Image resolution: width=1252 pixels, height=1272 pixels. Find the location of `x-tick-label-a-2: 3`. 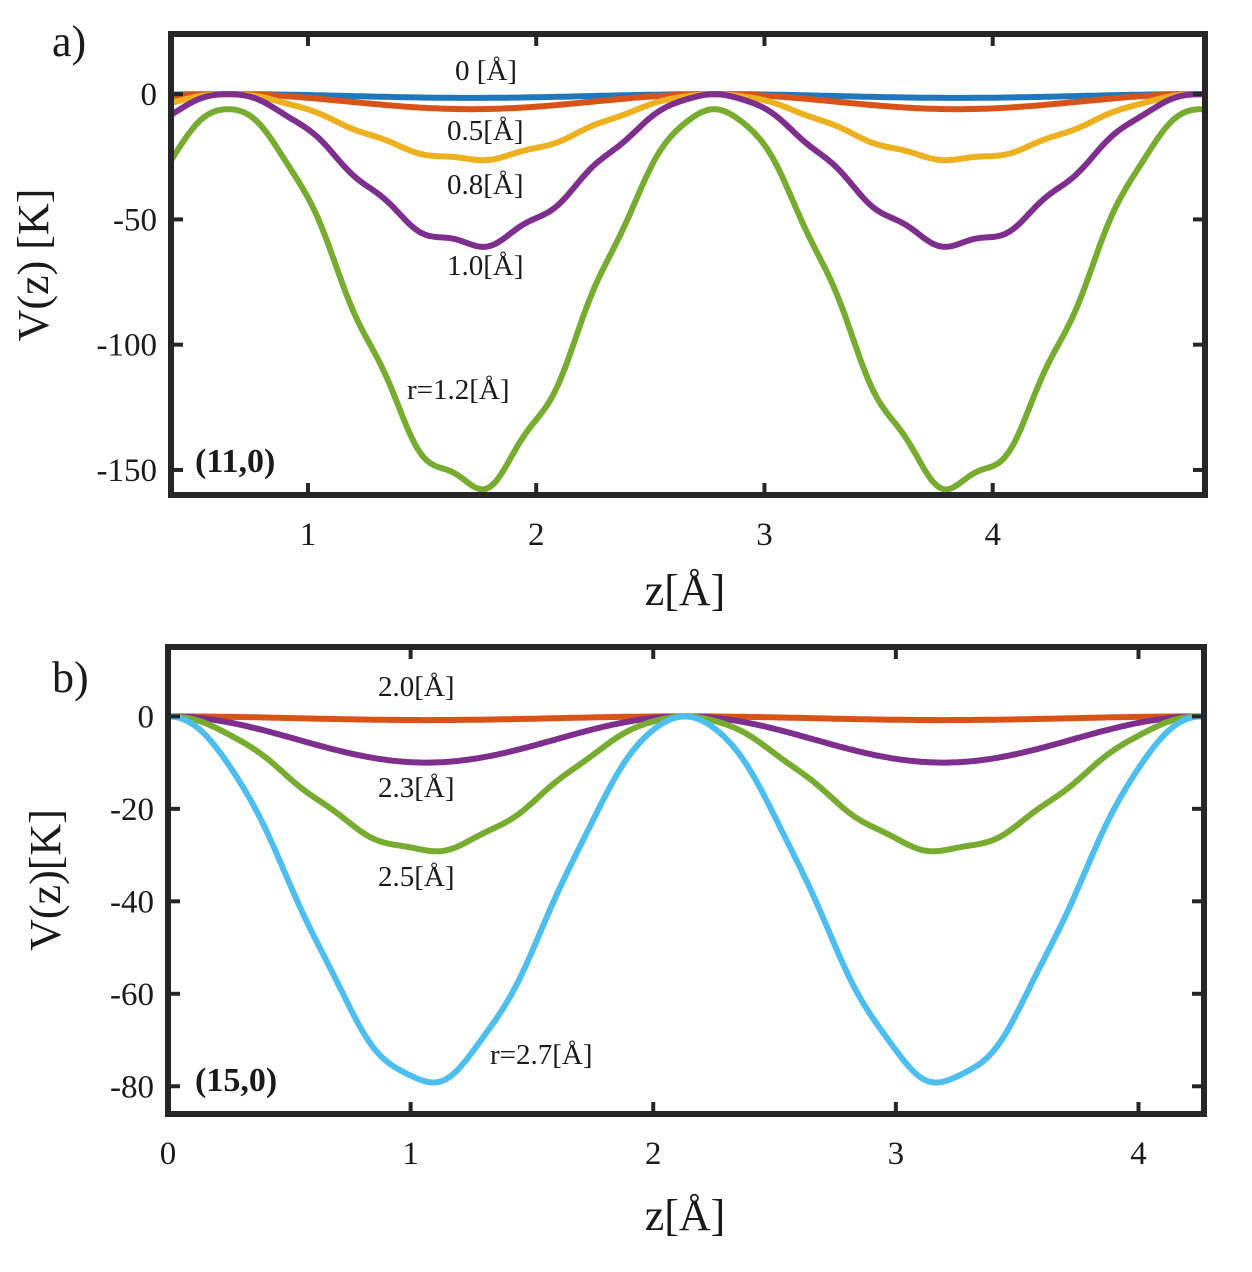

x-tick-label-a-2: 3 is located at coordinates (764, 535).